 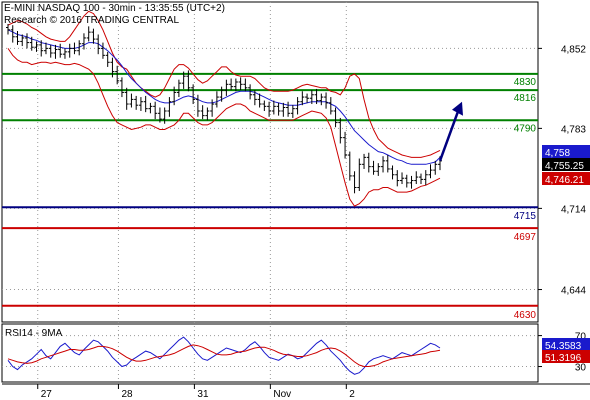 What do you see at coordinates (203, 394) in the screenshot?
I see `time-tick-label: 31` at bounding box center [203, 394].